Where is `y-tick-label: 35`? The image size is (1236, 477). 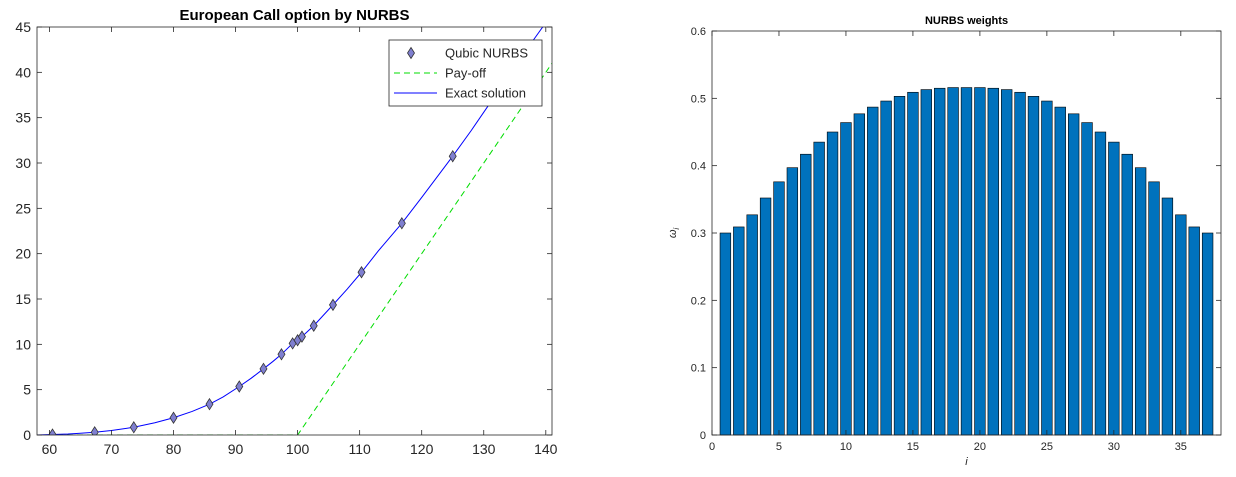
y-tick-label: 35 is located at coordinates (23, 118).